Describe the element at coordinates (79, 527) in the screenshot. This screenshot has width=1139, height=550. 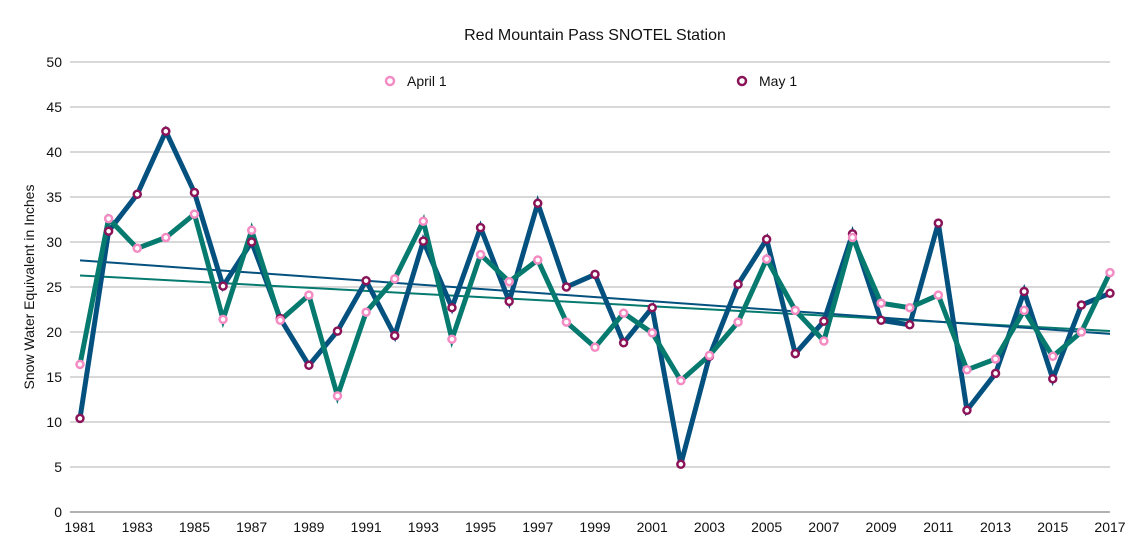
I see `x-tick-label: 1981` at that location.